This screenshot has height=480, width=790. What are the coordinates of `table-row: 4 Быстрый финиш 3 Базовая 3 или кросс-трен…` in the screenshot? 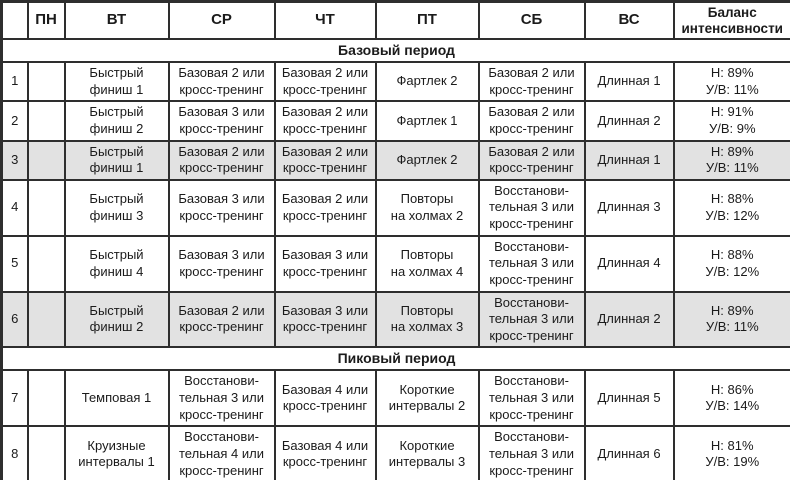 It's located at (395, 207).